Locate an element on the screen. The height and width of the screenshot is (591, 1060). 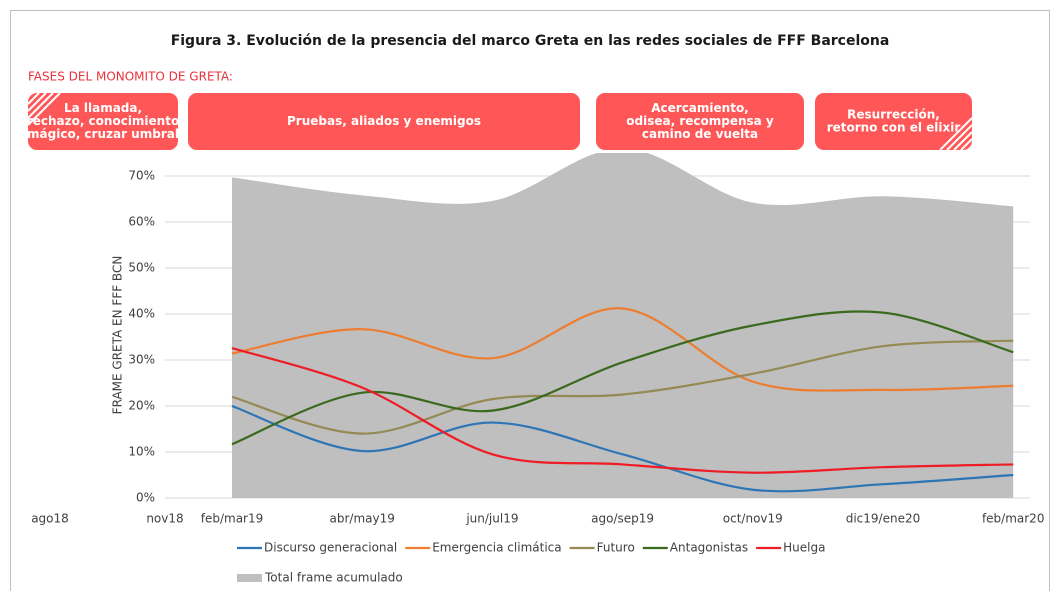
y-tick-label: 50% is located at coordinates (141, 268).